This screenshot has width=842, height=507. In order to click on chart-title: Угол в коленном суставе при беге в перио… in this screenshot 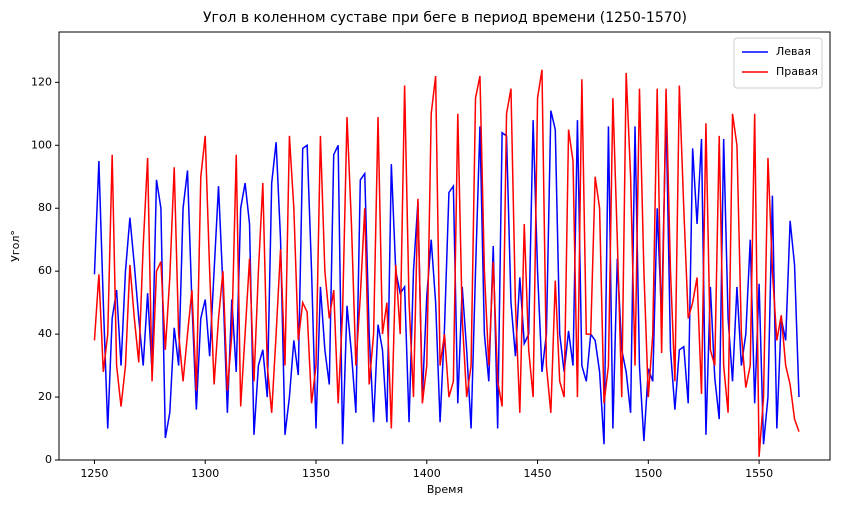, I will do `click(445, 18)`.